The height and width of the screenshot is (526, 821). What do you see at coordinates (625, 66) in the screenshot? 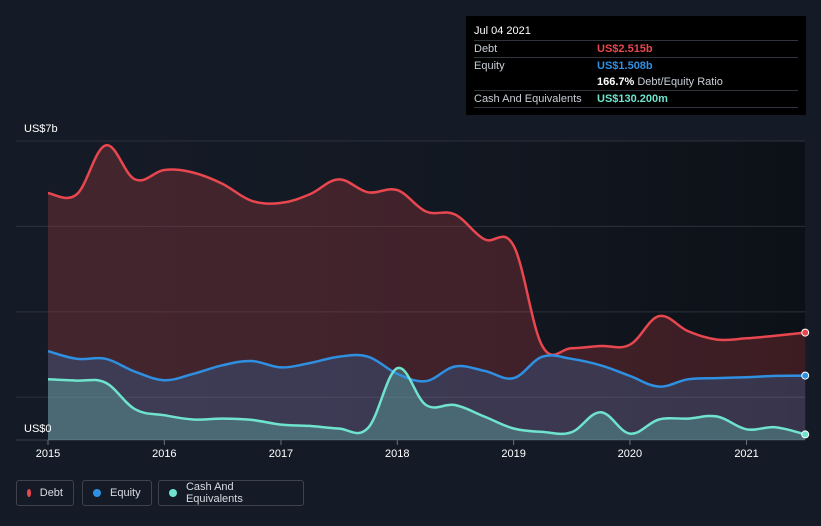
I see `tooltip-equity-value: US$1.508b` at bounding box center [625, 66].